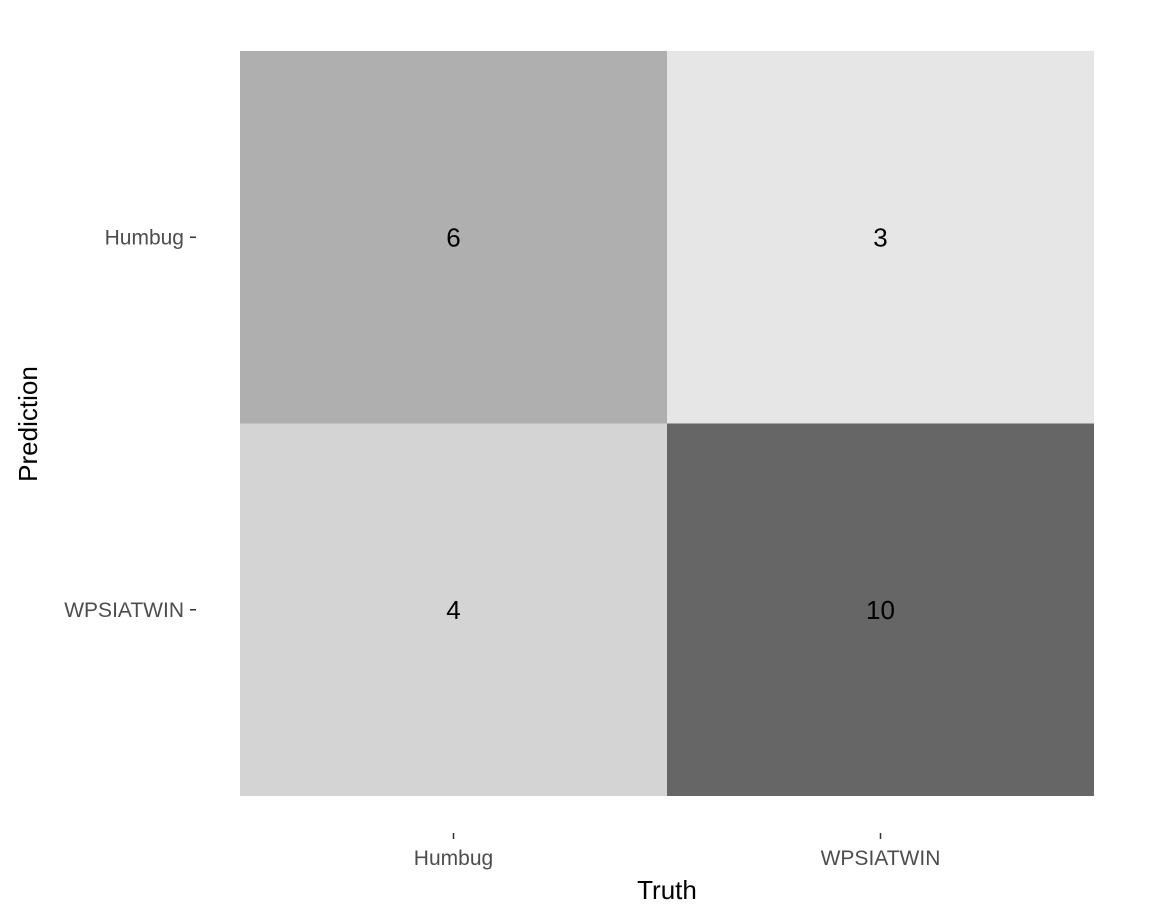  Describe the element at coordinates (28, 424) in the screenshot. I see `y-axis-title: Prediction` at that location.